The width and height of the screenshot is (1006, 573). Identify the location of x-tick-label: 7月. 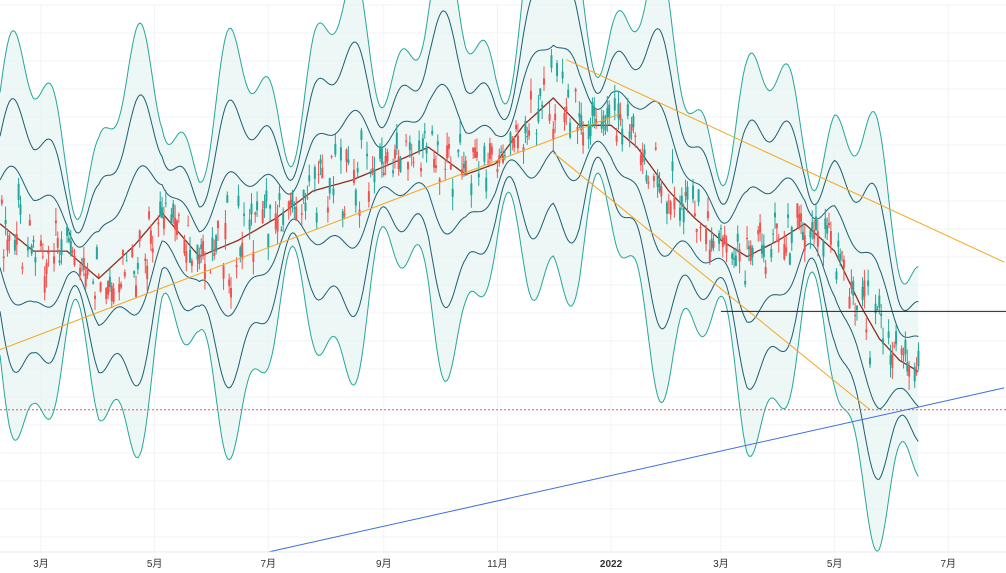
(948, 564).